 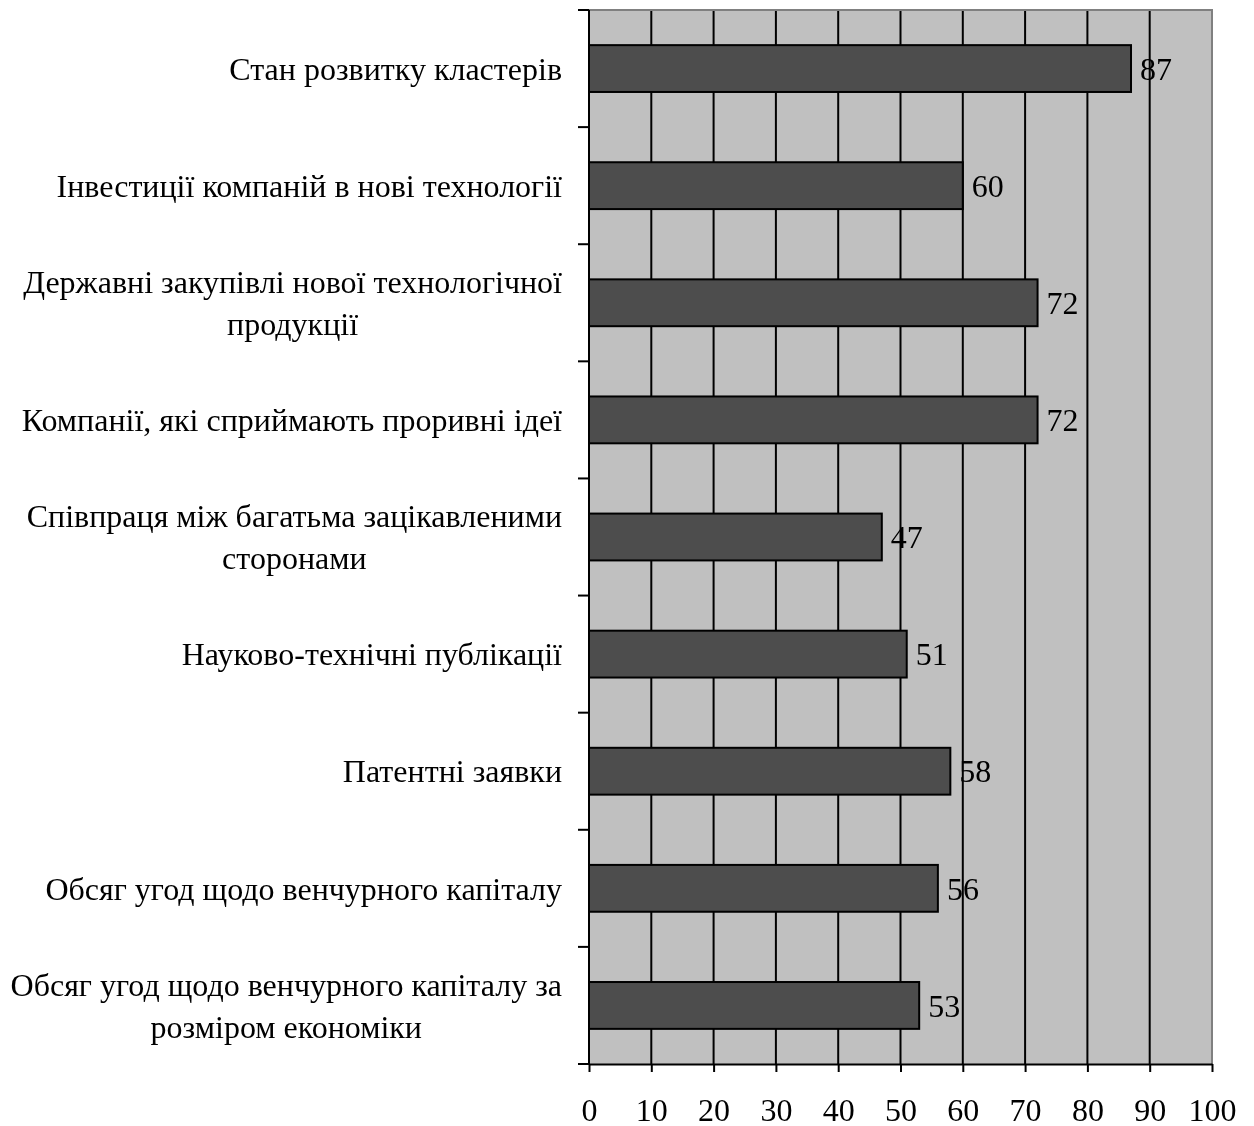 I want to click on x-tick-label: 30, so click(x=776, y=1108).